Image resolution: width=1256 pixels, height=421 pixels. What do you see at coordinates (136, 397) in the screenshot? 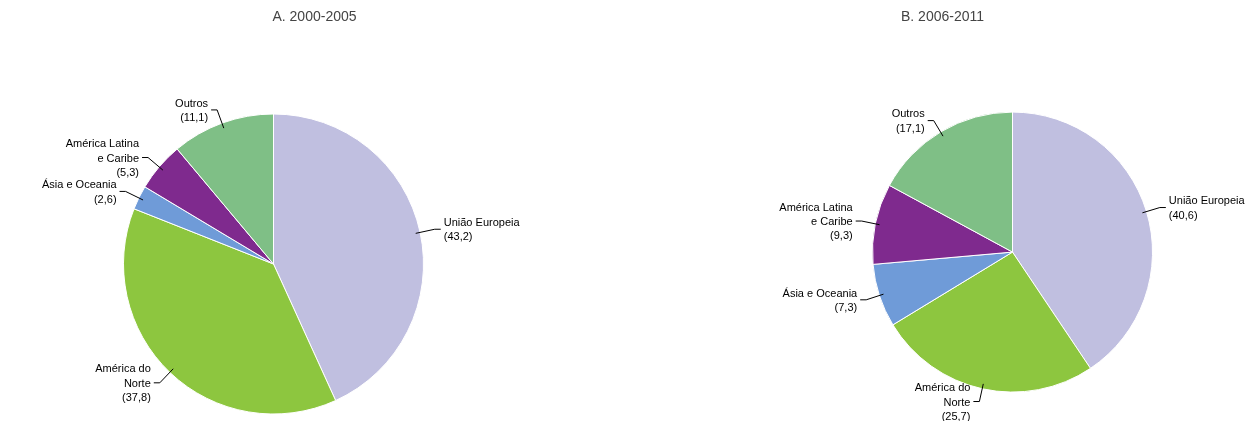
I see `data-label: (37,8)` at bounding box center [136, 397].